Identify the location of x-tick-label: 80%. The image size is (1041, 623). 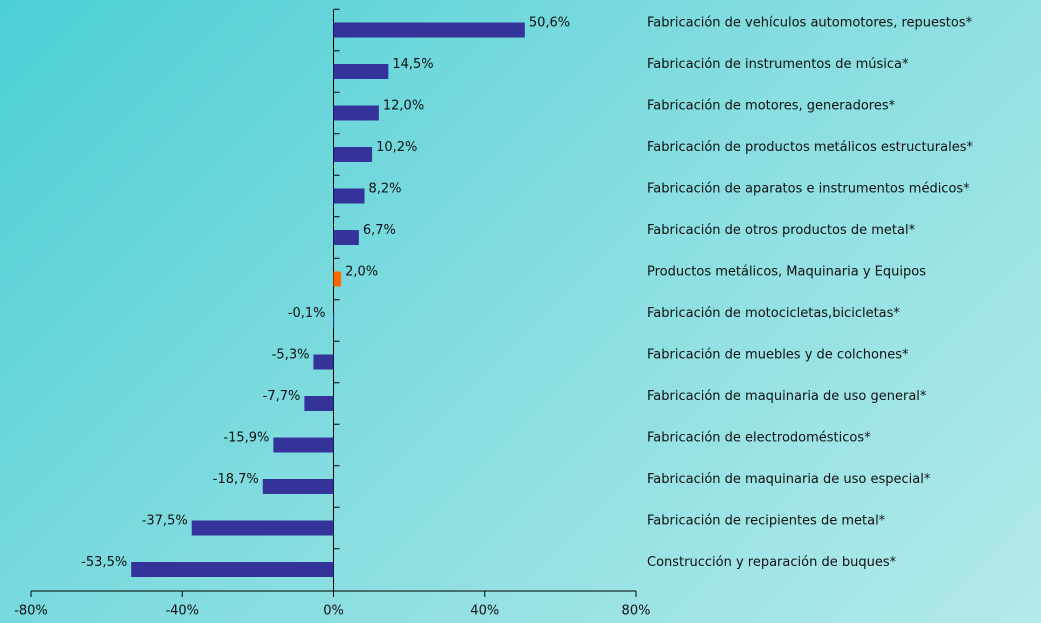
(636, 611).